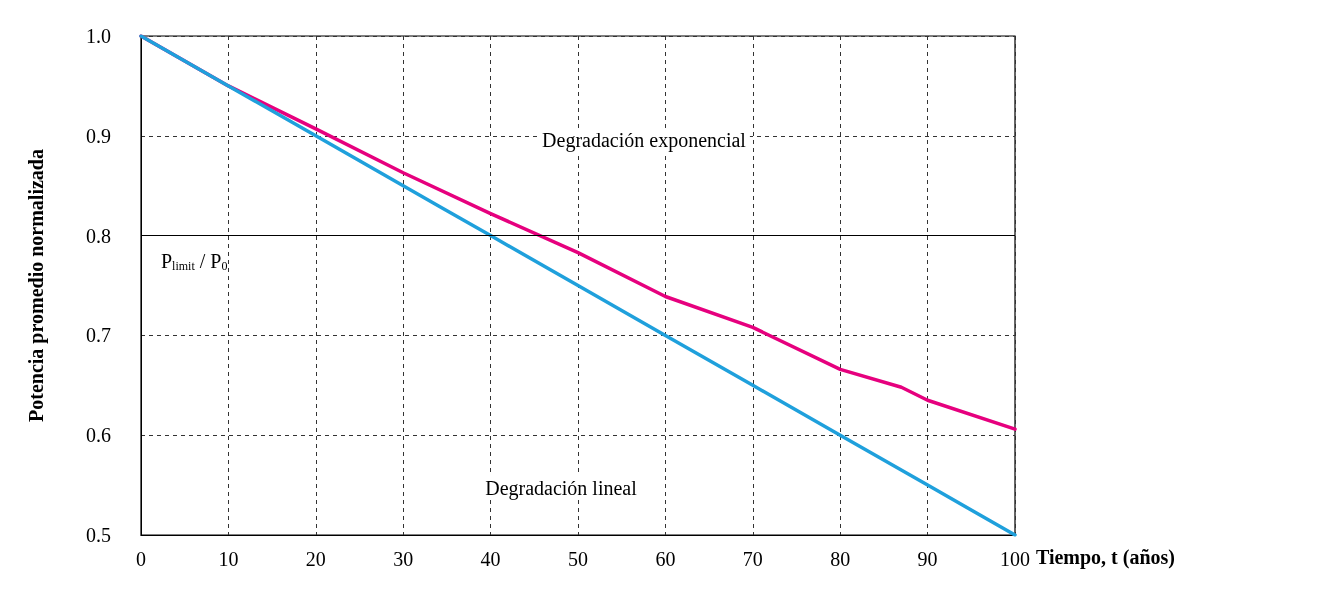  I want to click on x-tick-label: 20, so click(315, 559).